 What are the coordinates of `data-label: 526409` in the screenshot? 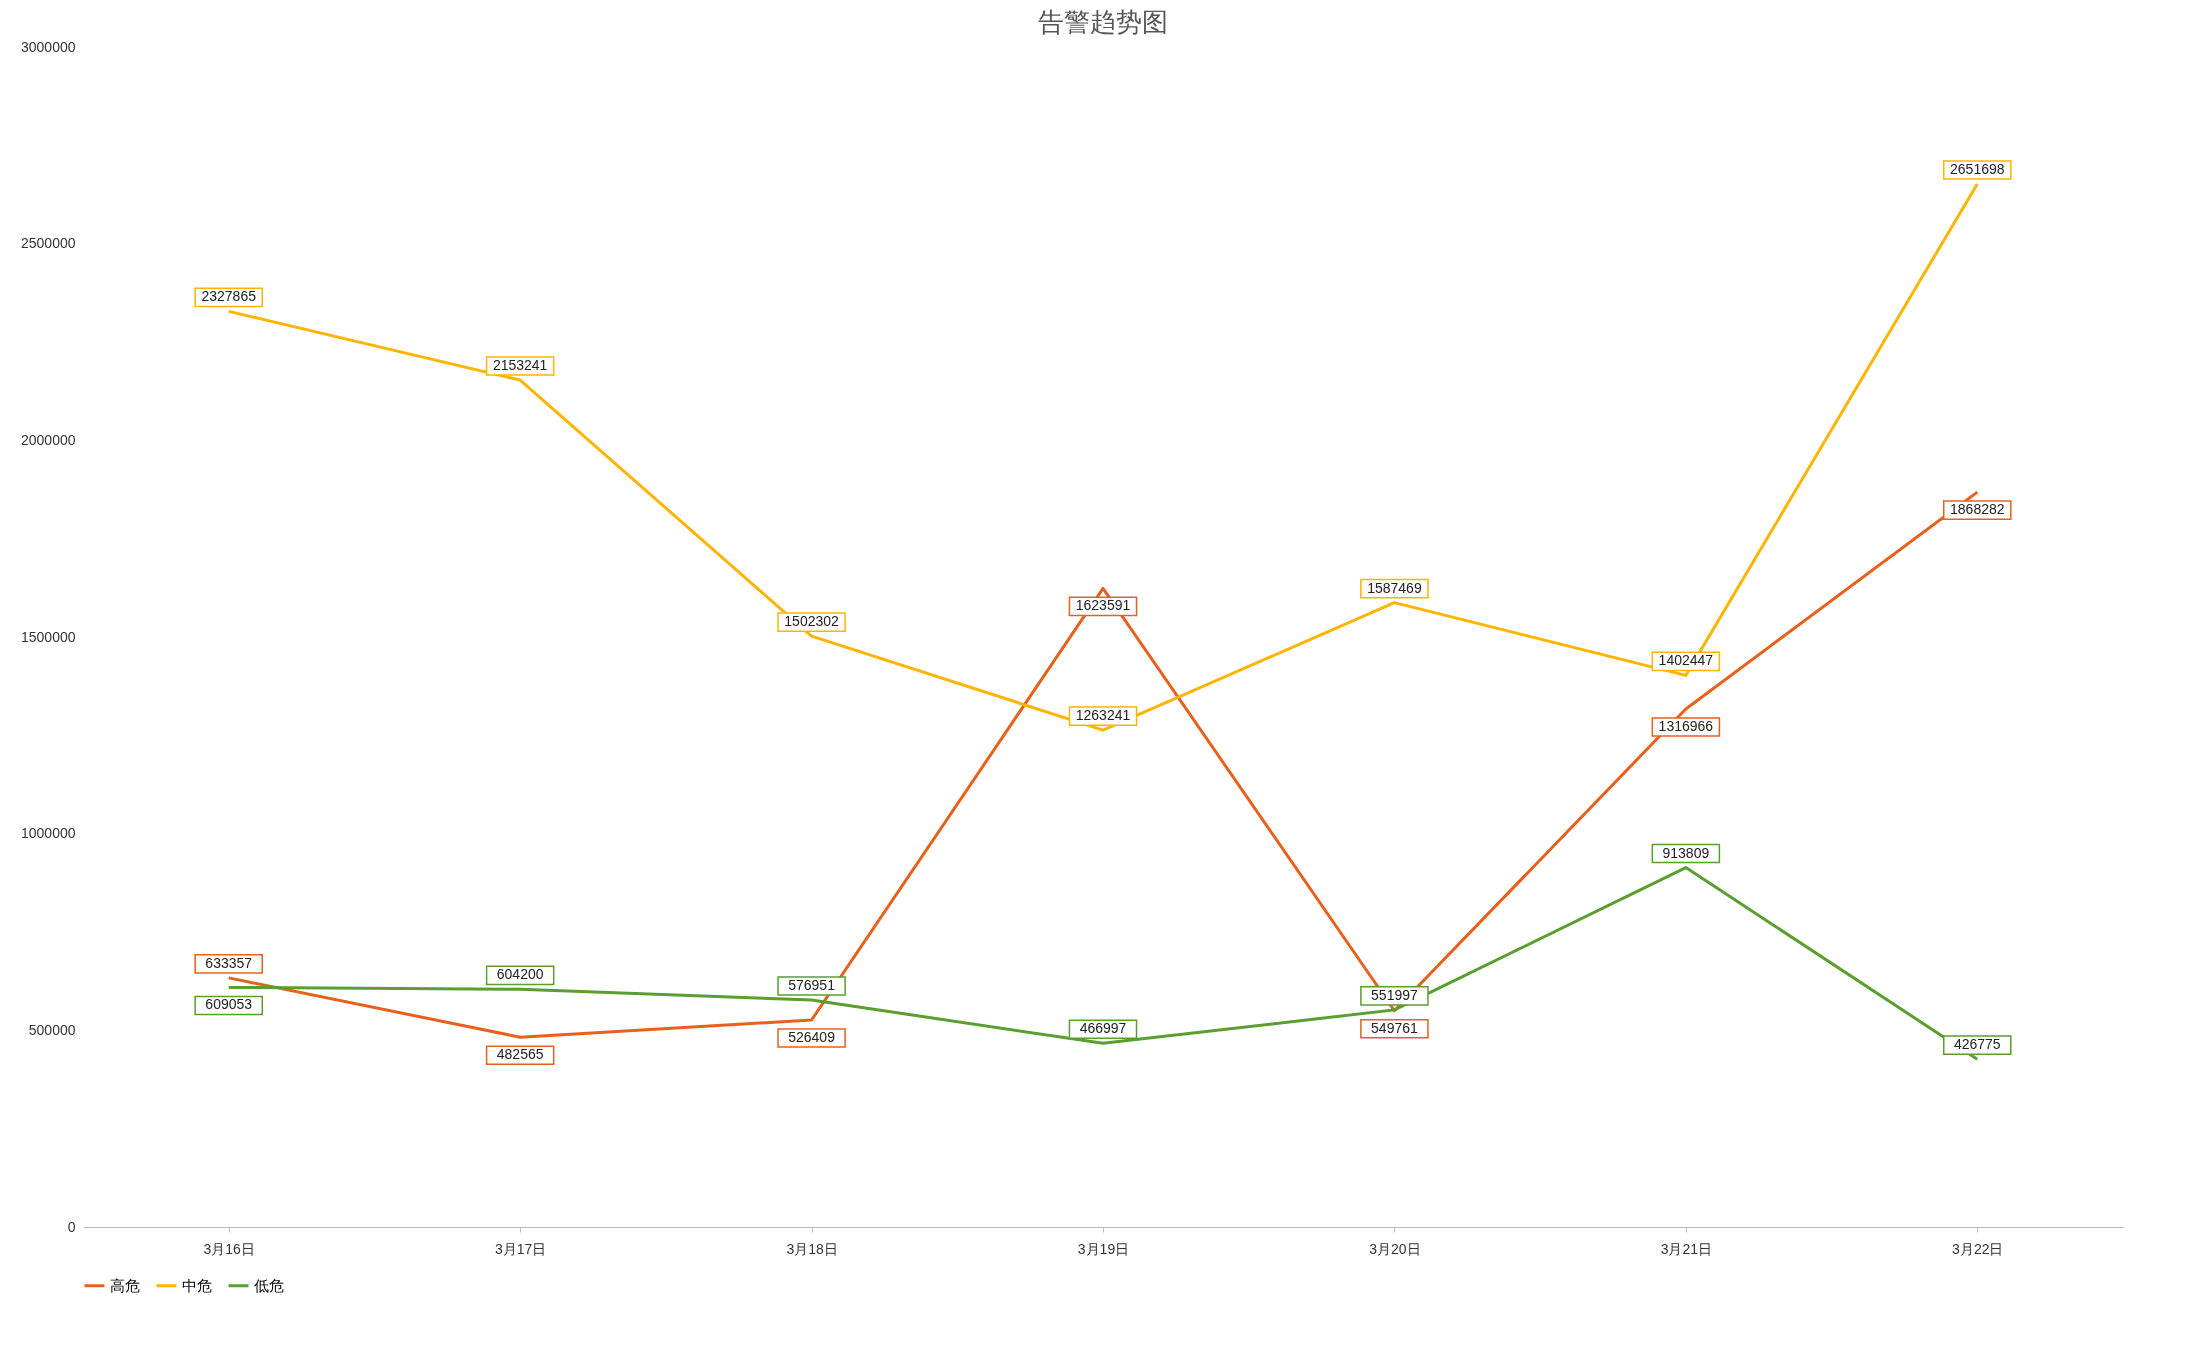 It's located at (812, 1036).